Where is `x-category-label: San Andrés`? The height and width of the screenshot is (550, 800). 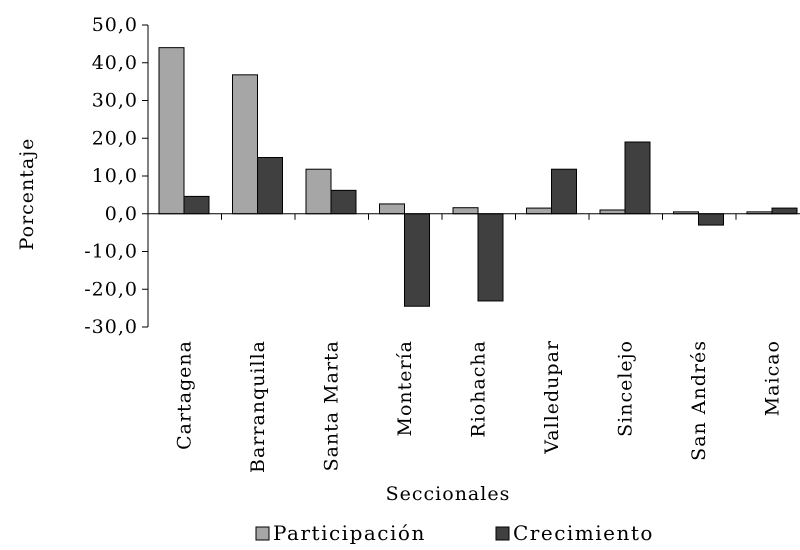
x-category-label: San Andrés is located at coordinates (699, 400).